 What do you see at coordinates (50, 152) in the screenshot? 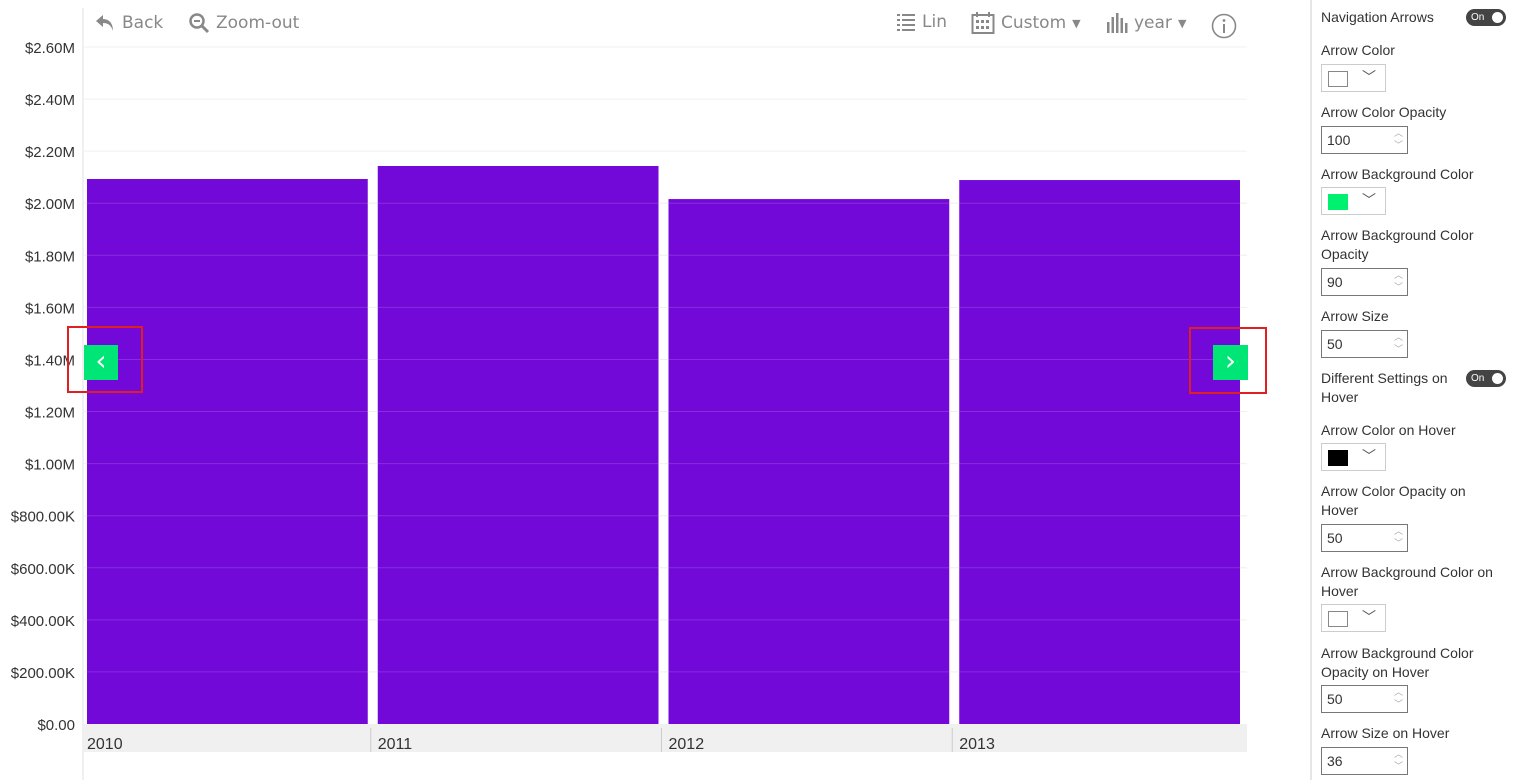
I see `y-tick-label: $2.20M` at bounding box center [50, 152].